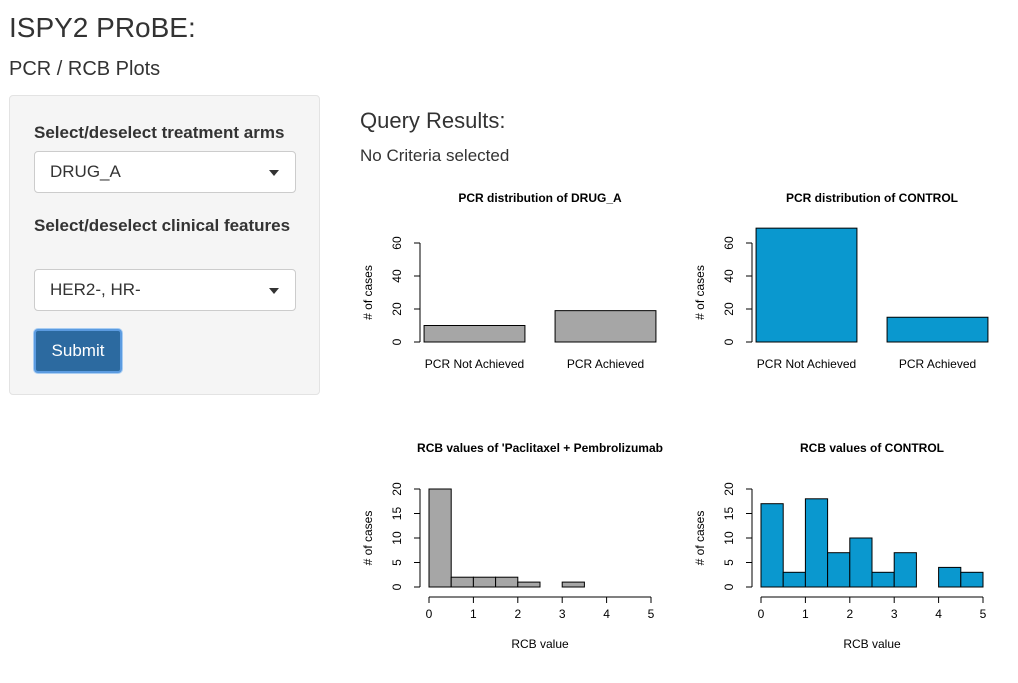 The height and width of the screenshot is (683, 1018). What do you see at coordinates (102, 27) in the screenshot?
I see `app-title: ISPY2 PRoBE:` at bounding box center [102, 27].